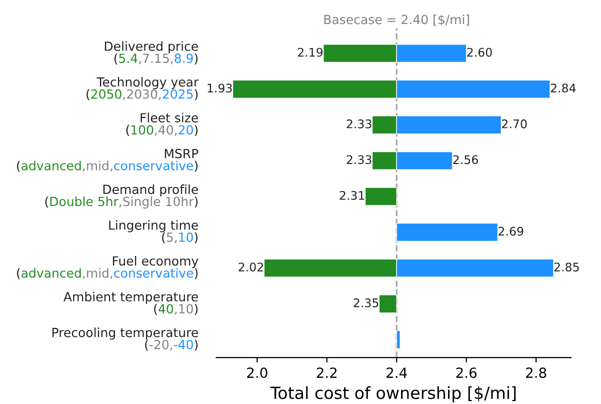 Image resolution: width=601 pixels, height=404 pixels. Describe the element at coordinates (397, 20) in the screenshot. I see `ref-line-label: Basecase = 2.40 [$/mi]` at that location.